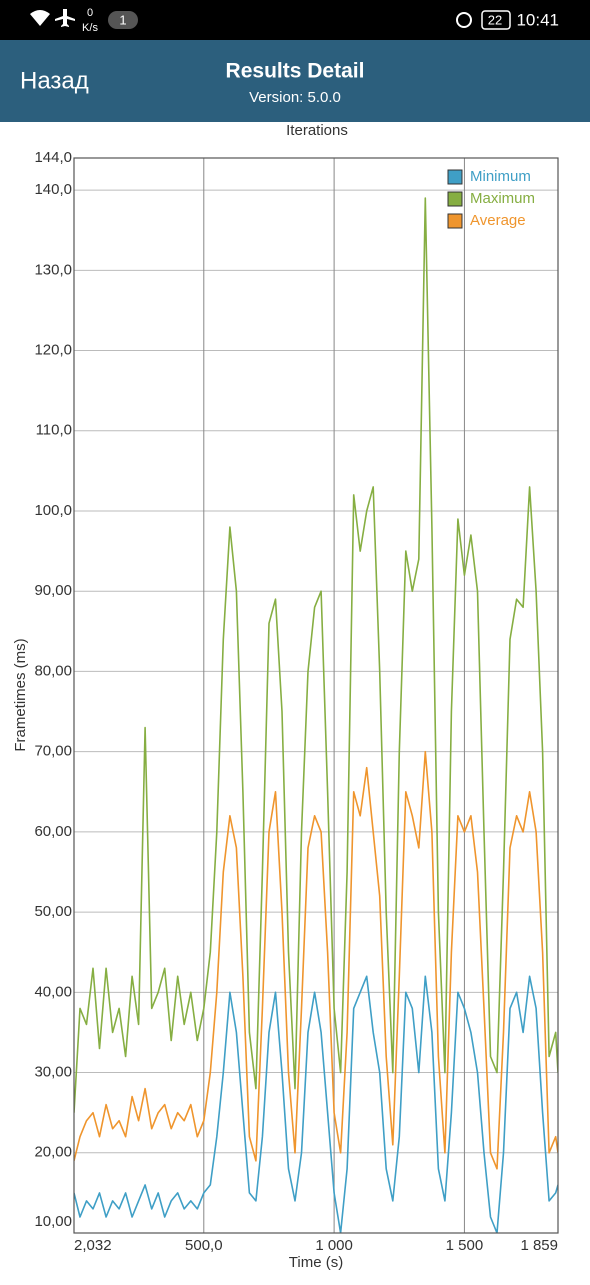 This screenshot has width=590, height=1285. I want to click on x-tick-label: 2,032, so click(93, 1245).